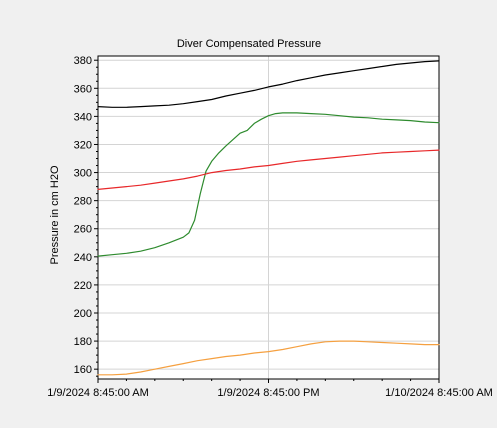 This screenshot has width=497, height=428. Describe the element at coordinates (83, 258) in the screenshot. I see `y-tick-label: 240` at that location.